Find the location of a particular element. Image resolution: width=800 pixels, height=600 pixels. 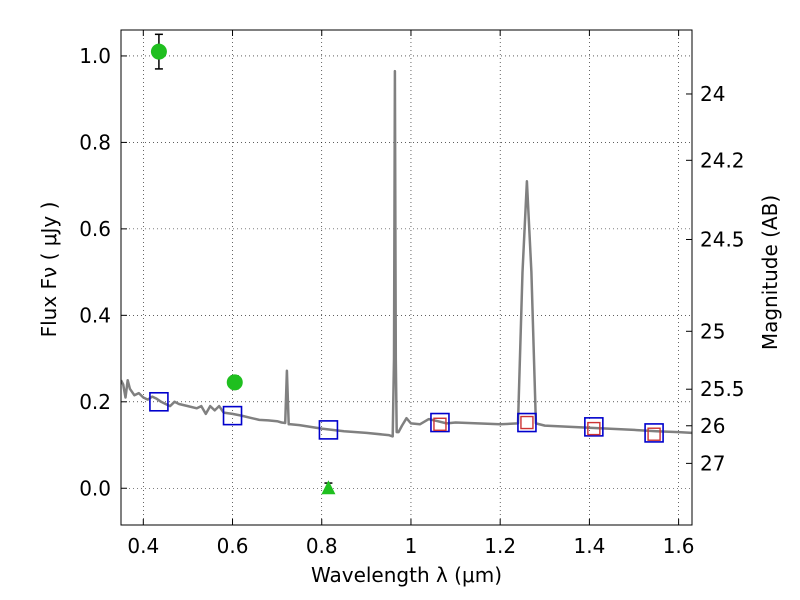

x-tick-label: 0.6 is located at coordinates (233, 546).